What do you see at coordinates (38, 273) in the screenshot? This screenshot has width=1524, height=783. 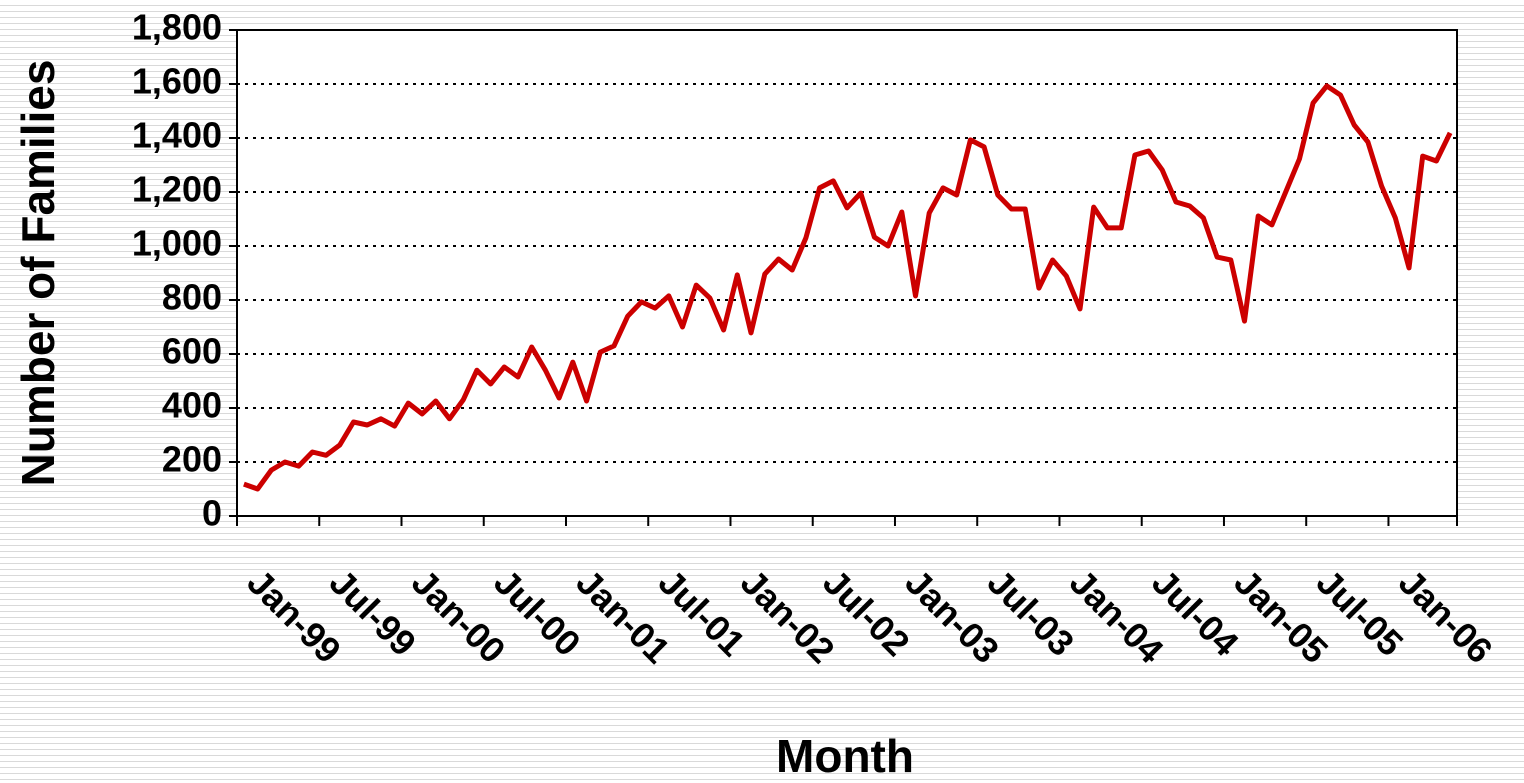 I see `y-axis-title: Number of Families` at bounding box center [38, 273].